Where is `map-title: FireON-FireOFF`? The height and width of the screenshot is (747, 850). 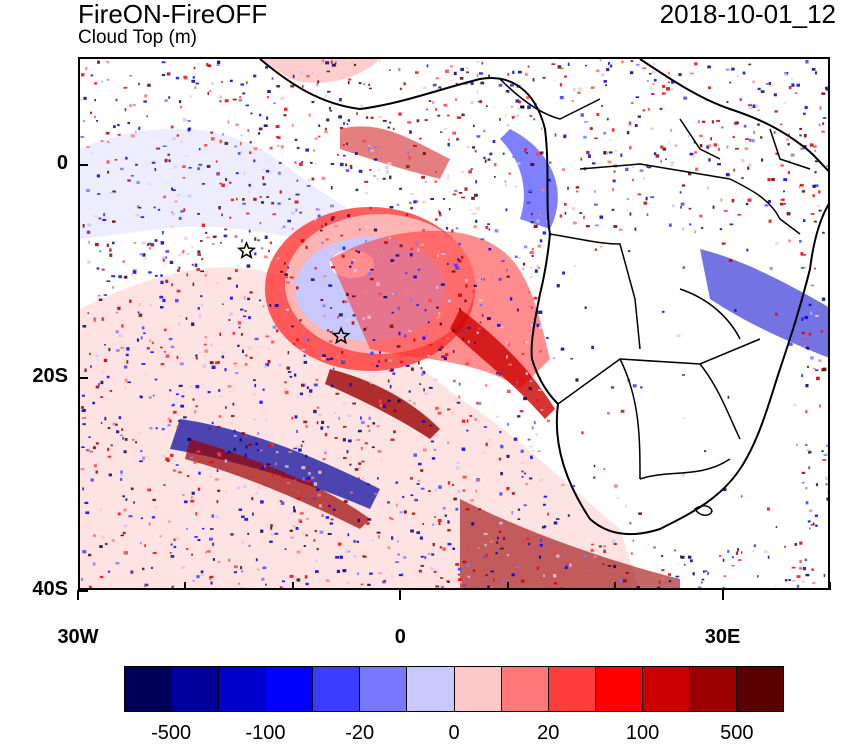 map-title: FireON-FireOFF is located at coordinates (173, 14).